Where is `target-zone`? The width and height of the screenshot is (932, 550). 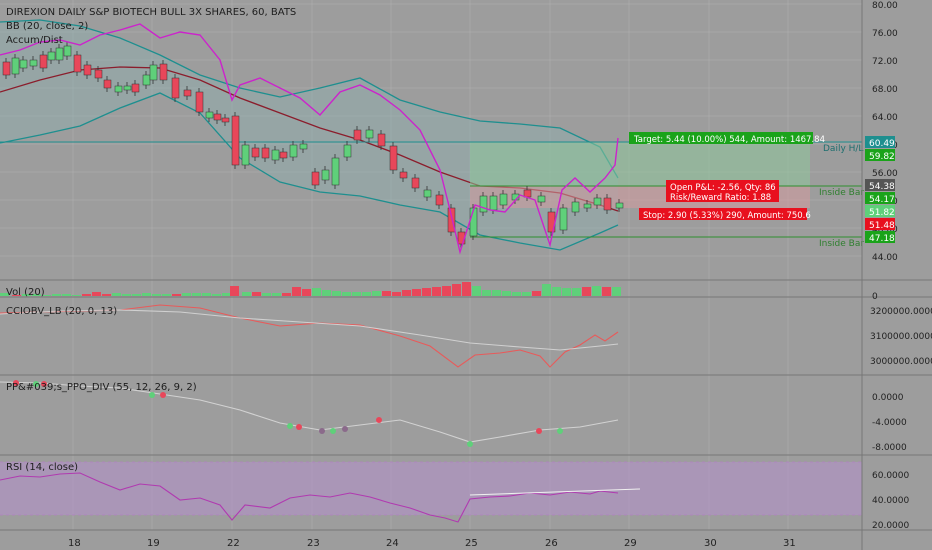
target-zone is located at coordinates (640, 164).